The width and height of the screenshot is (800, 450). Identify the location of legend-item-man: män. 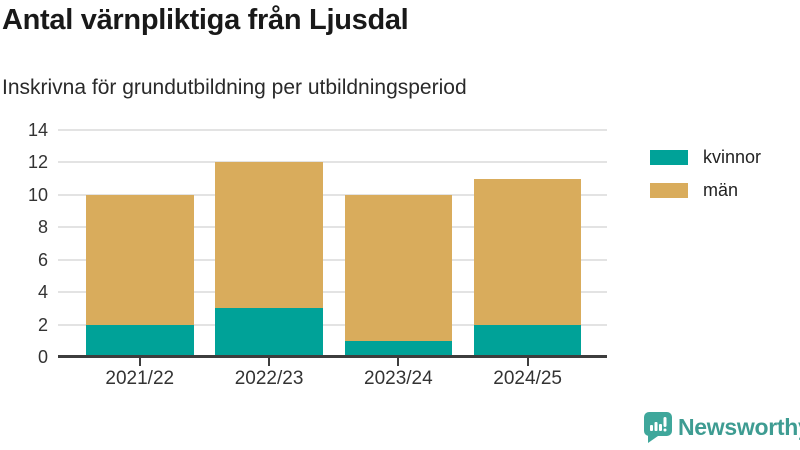
(705, 190).